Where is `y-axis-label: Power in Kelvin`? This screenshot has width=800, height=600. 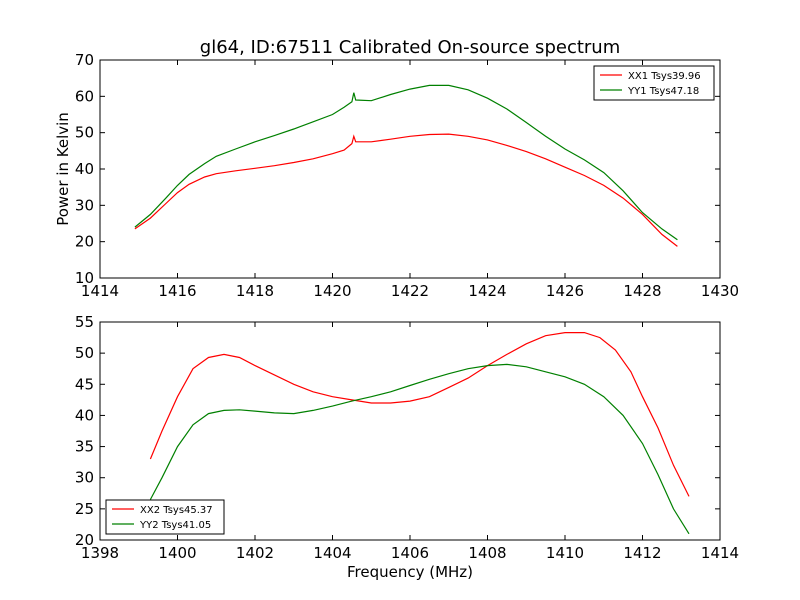 y-axis-label: Power in Kelvin is located at coordinates (63, 169).